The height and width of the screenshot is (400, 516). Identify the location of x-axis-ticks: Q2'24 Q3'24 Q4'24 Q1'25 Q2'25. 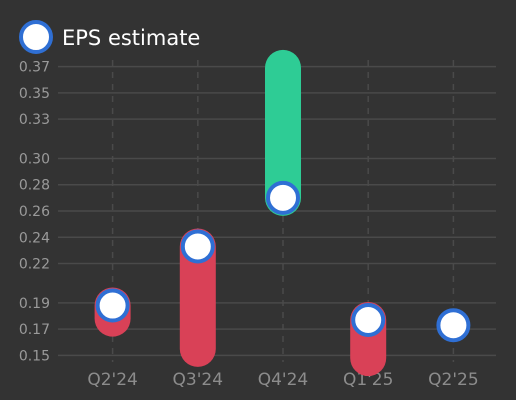
(282, 380).